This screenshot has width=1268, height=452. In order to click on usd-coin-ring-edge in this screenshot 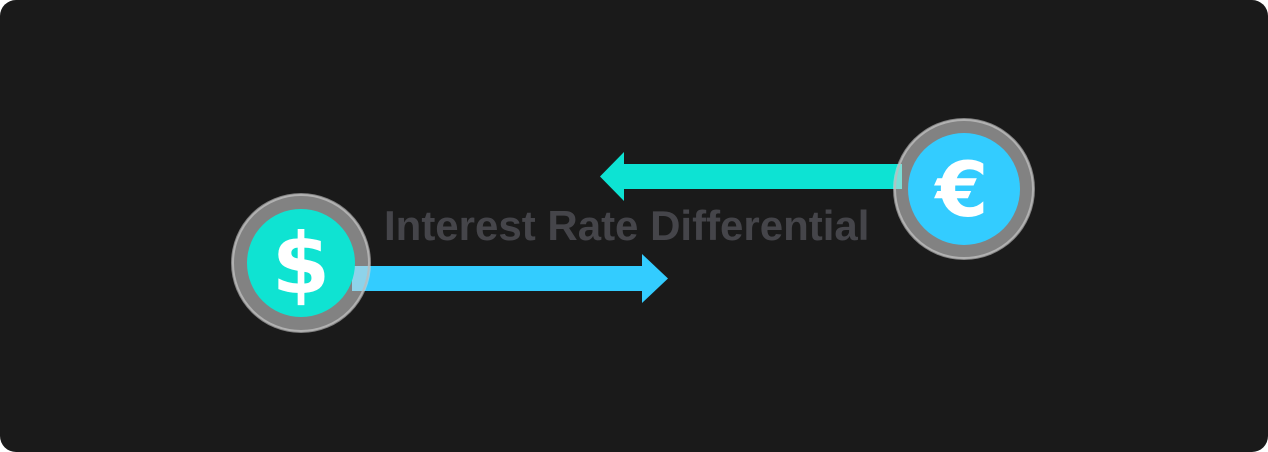, I will do `click(301, 263)`.